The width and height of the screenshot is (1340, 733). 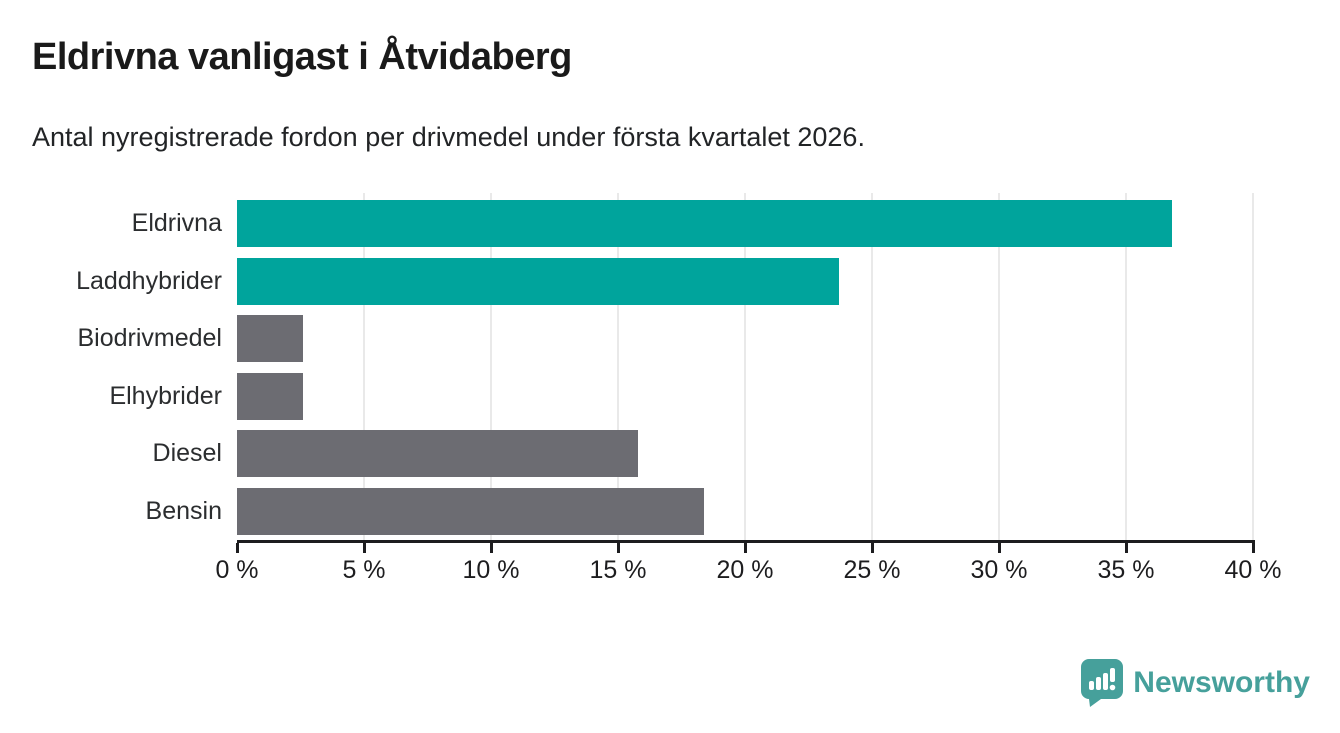 I want to click on x-axis-line, so click(x=746, y=541).